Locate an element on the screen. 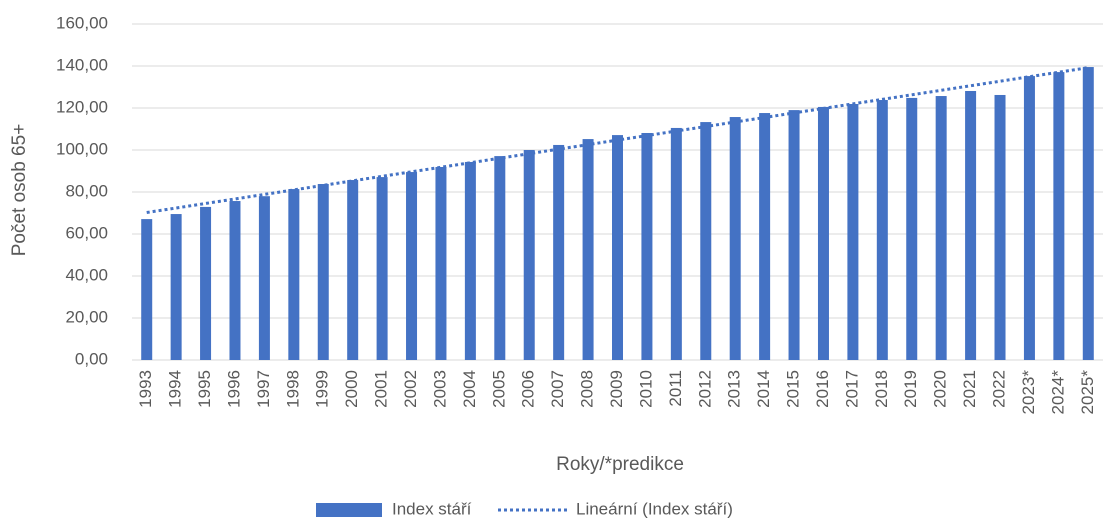 The width and height of the screenshot is (1103, 521). y-tick-label: 160,00 is located at coordinates (82, 22).